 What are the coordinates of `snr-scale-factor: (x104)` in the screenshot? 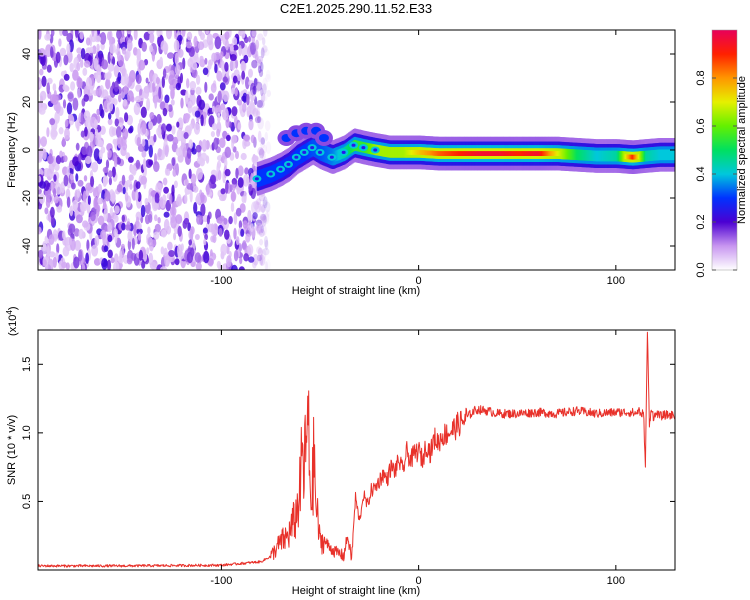 It's located at (12, 321).